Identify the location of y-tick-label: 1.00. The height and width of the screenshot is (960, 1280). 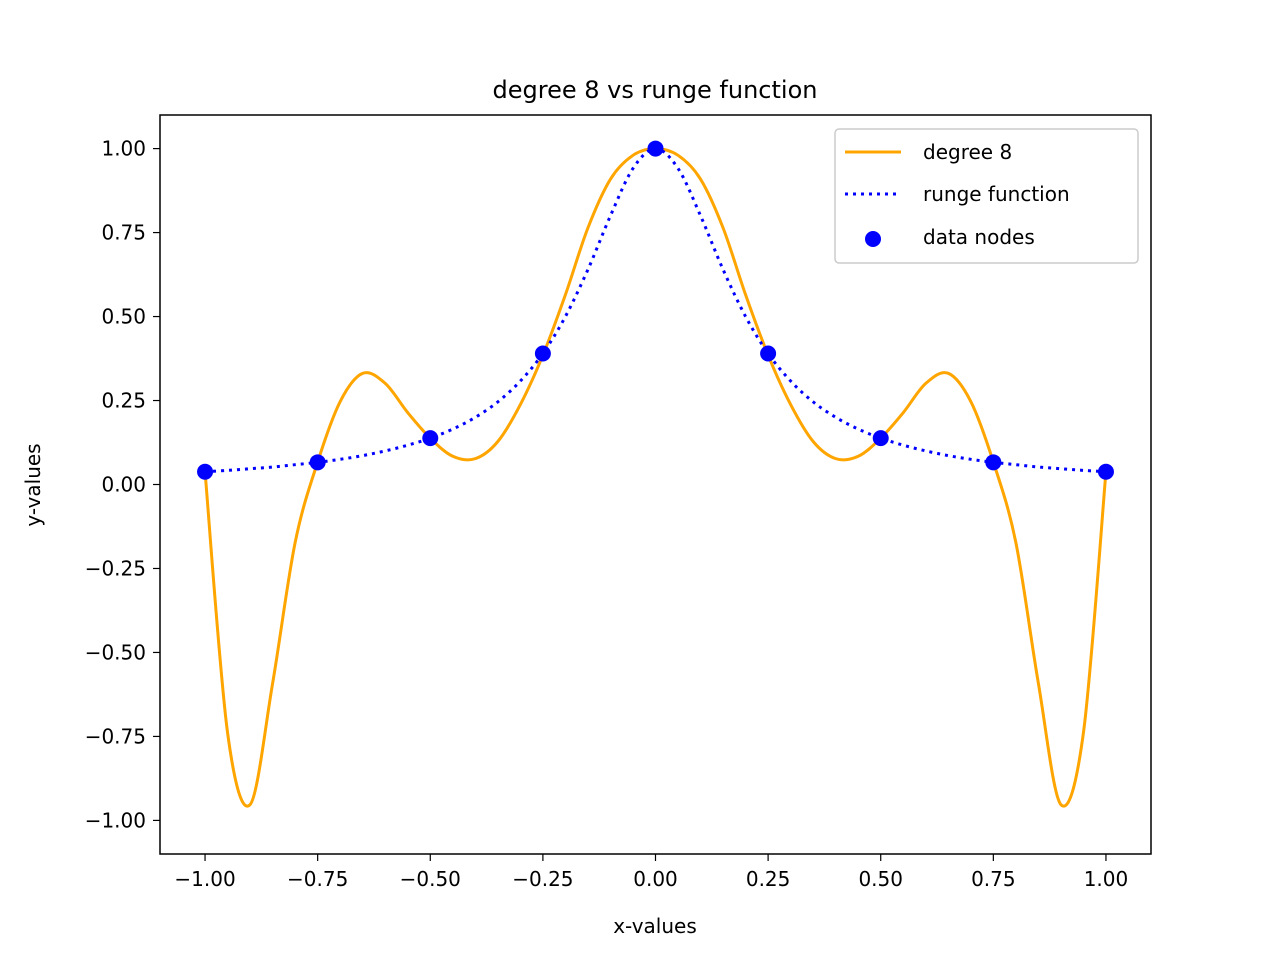
(123, 149).